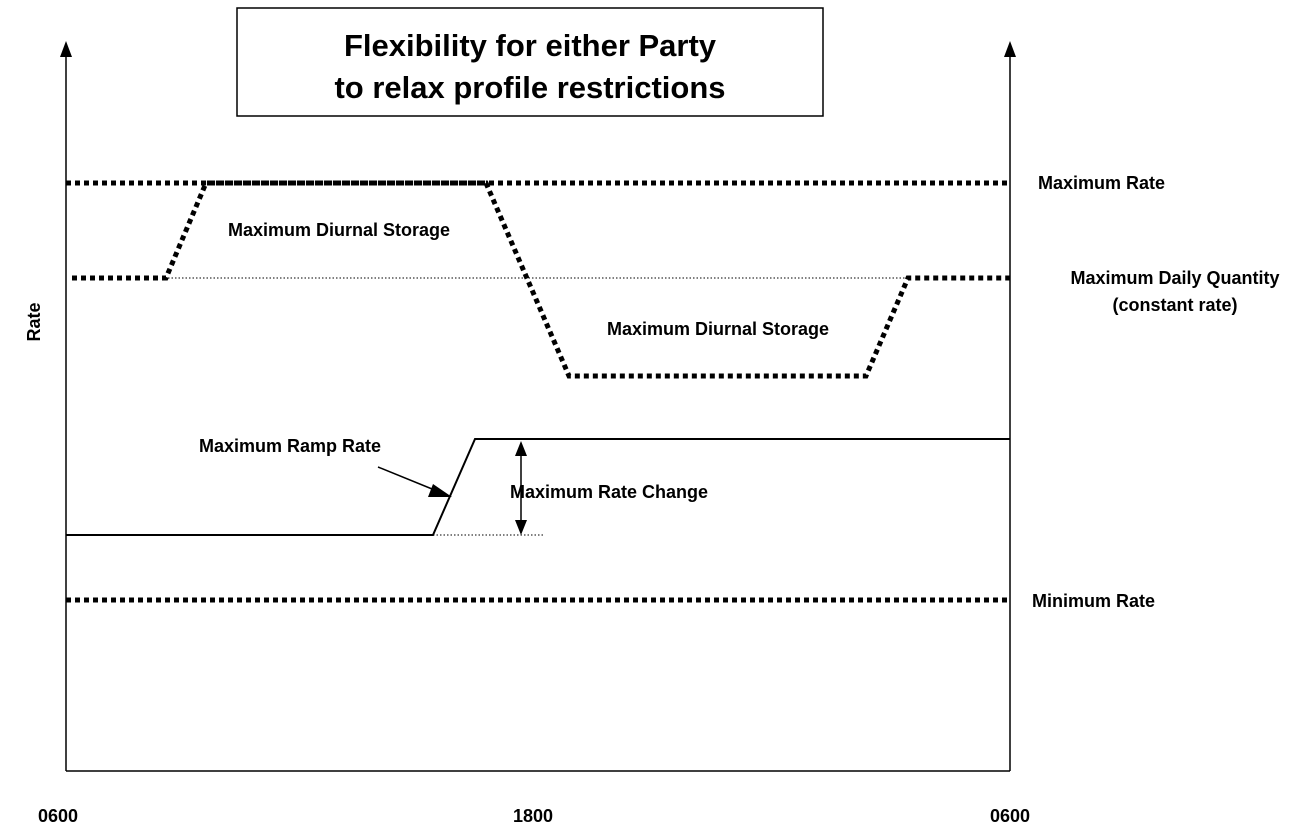  I want to click on title-box, so click(530, 62).